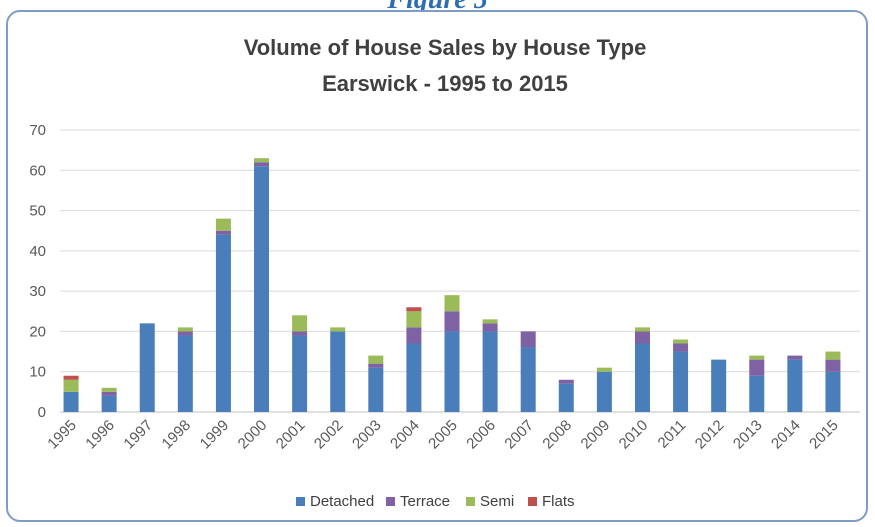 Image resolution: width=875 pixels, height=527 pixels. What do you see at coordinates (481, 435) in the screenshot?
I see `x-tick-label: 2006` at bounding box center [481, 435].